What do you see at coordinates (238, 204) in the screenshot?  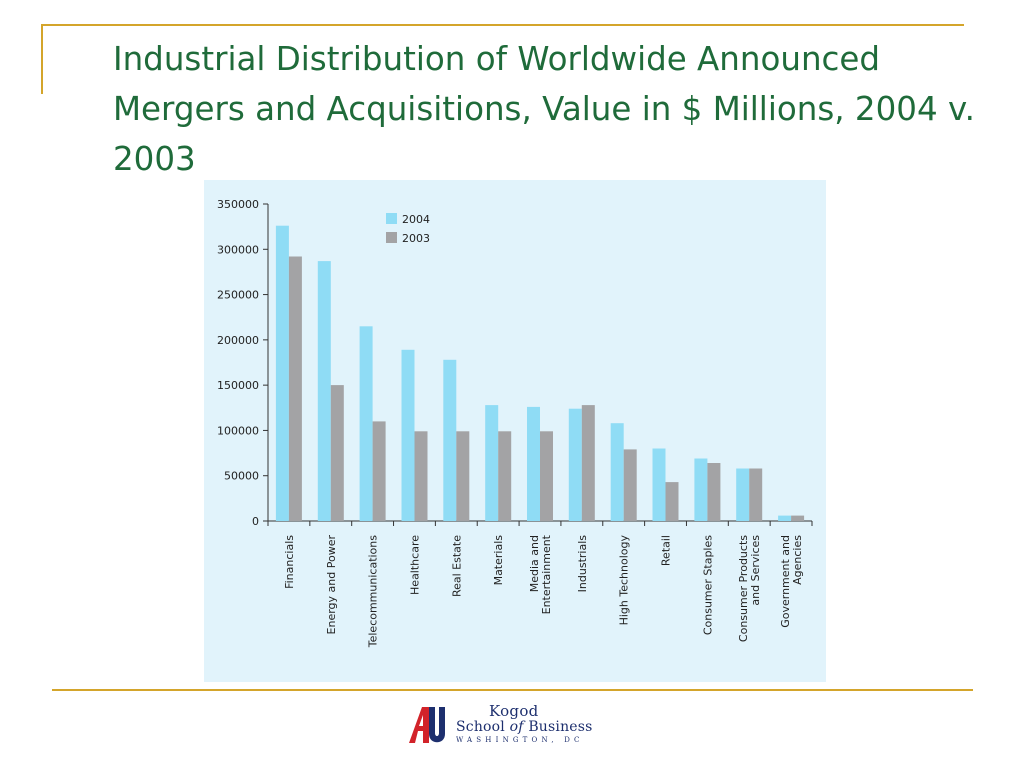 I see `y-tick-label: 350000` at bounding box center [238, 204].